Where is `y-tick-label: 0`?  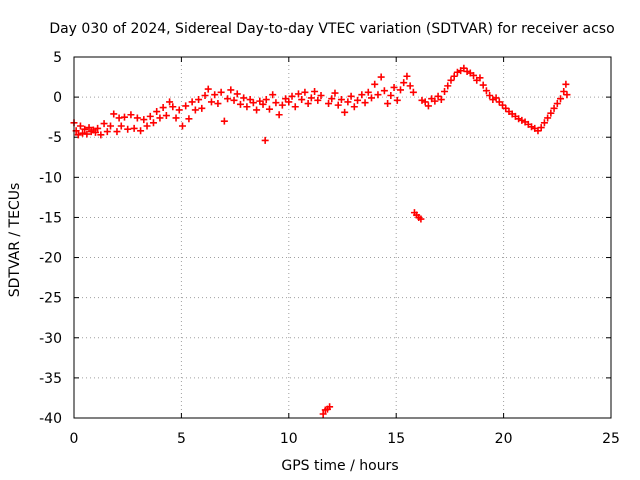
y-tick-label: 0 is located at coordinates (57, 98).